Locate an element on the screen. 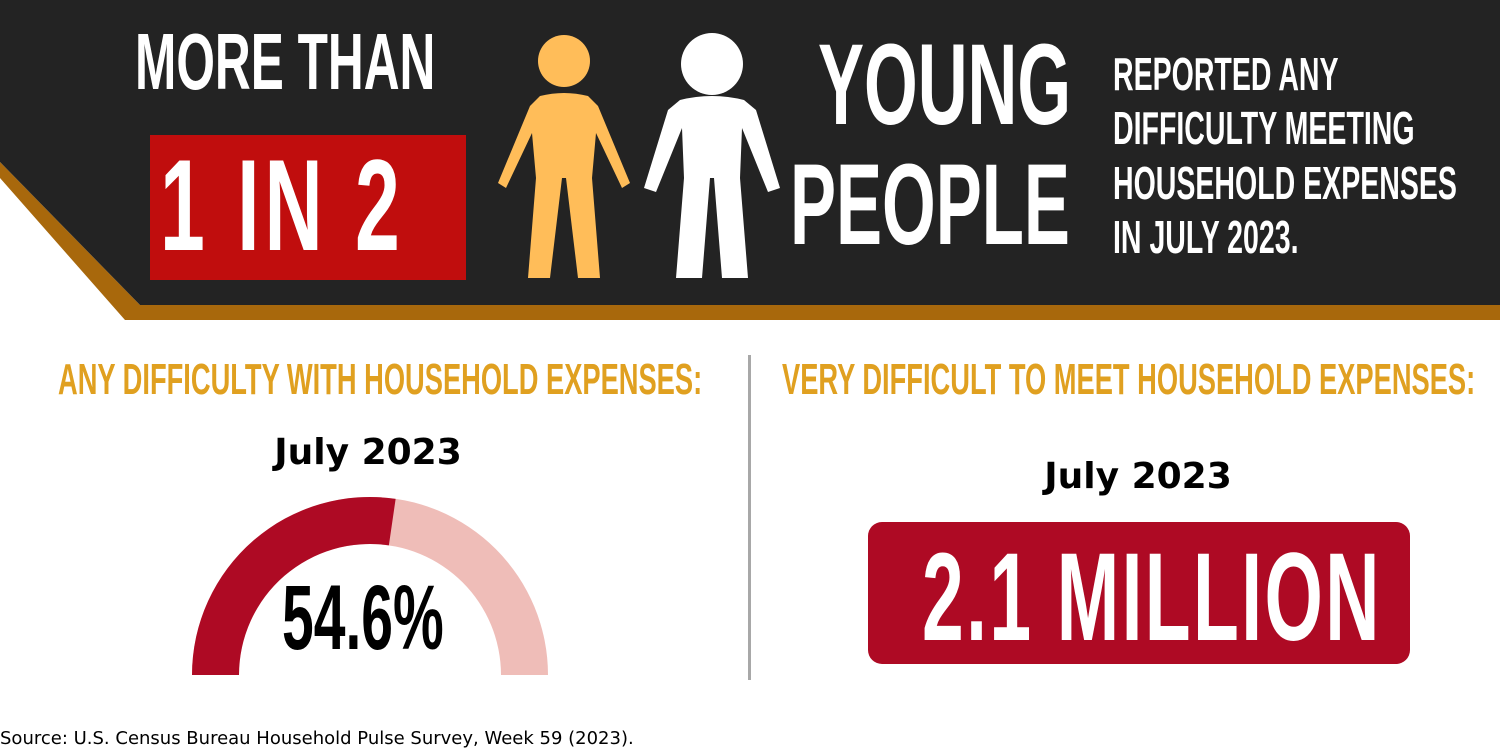  ratio-box is located at coordinates (308, 207).